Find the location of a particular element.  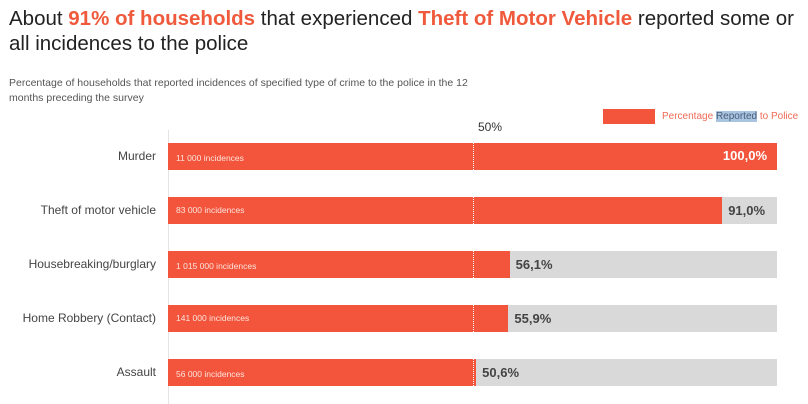

legend-text-selected: Reported is located at coordinates (736, 116).